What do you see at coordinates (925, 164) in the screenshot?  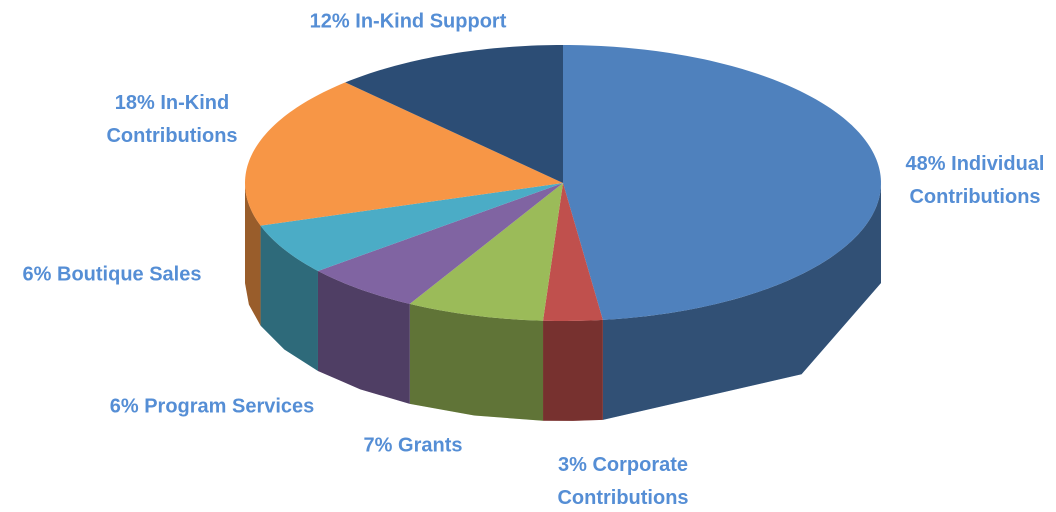 I see `value-label: 48%` at bounding box center [925, 164].